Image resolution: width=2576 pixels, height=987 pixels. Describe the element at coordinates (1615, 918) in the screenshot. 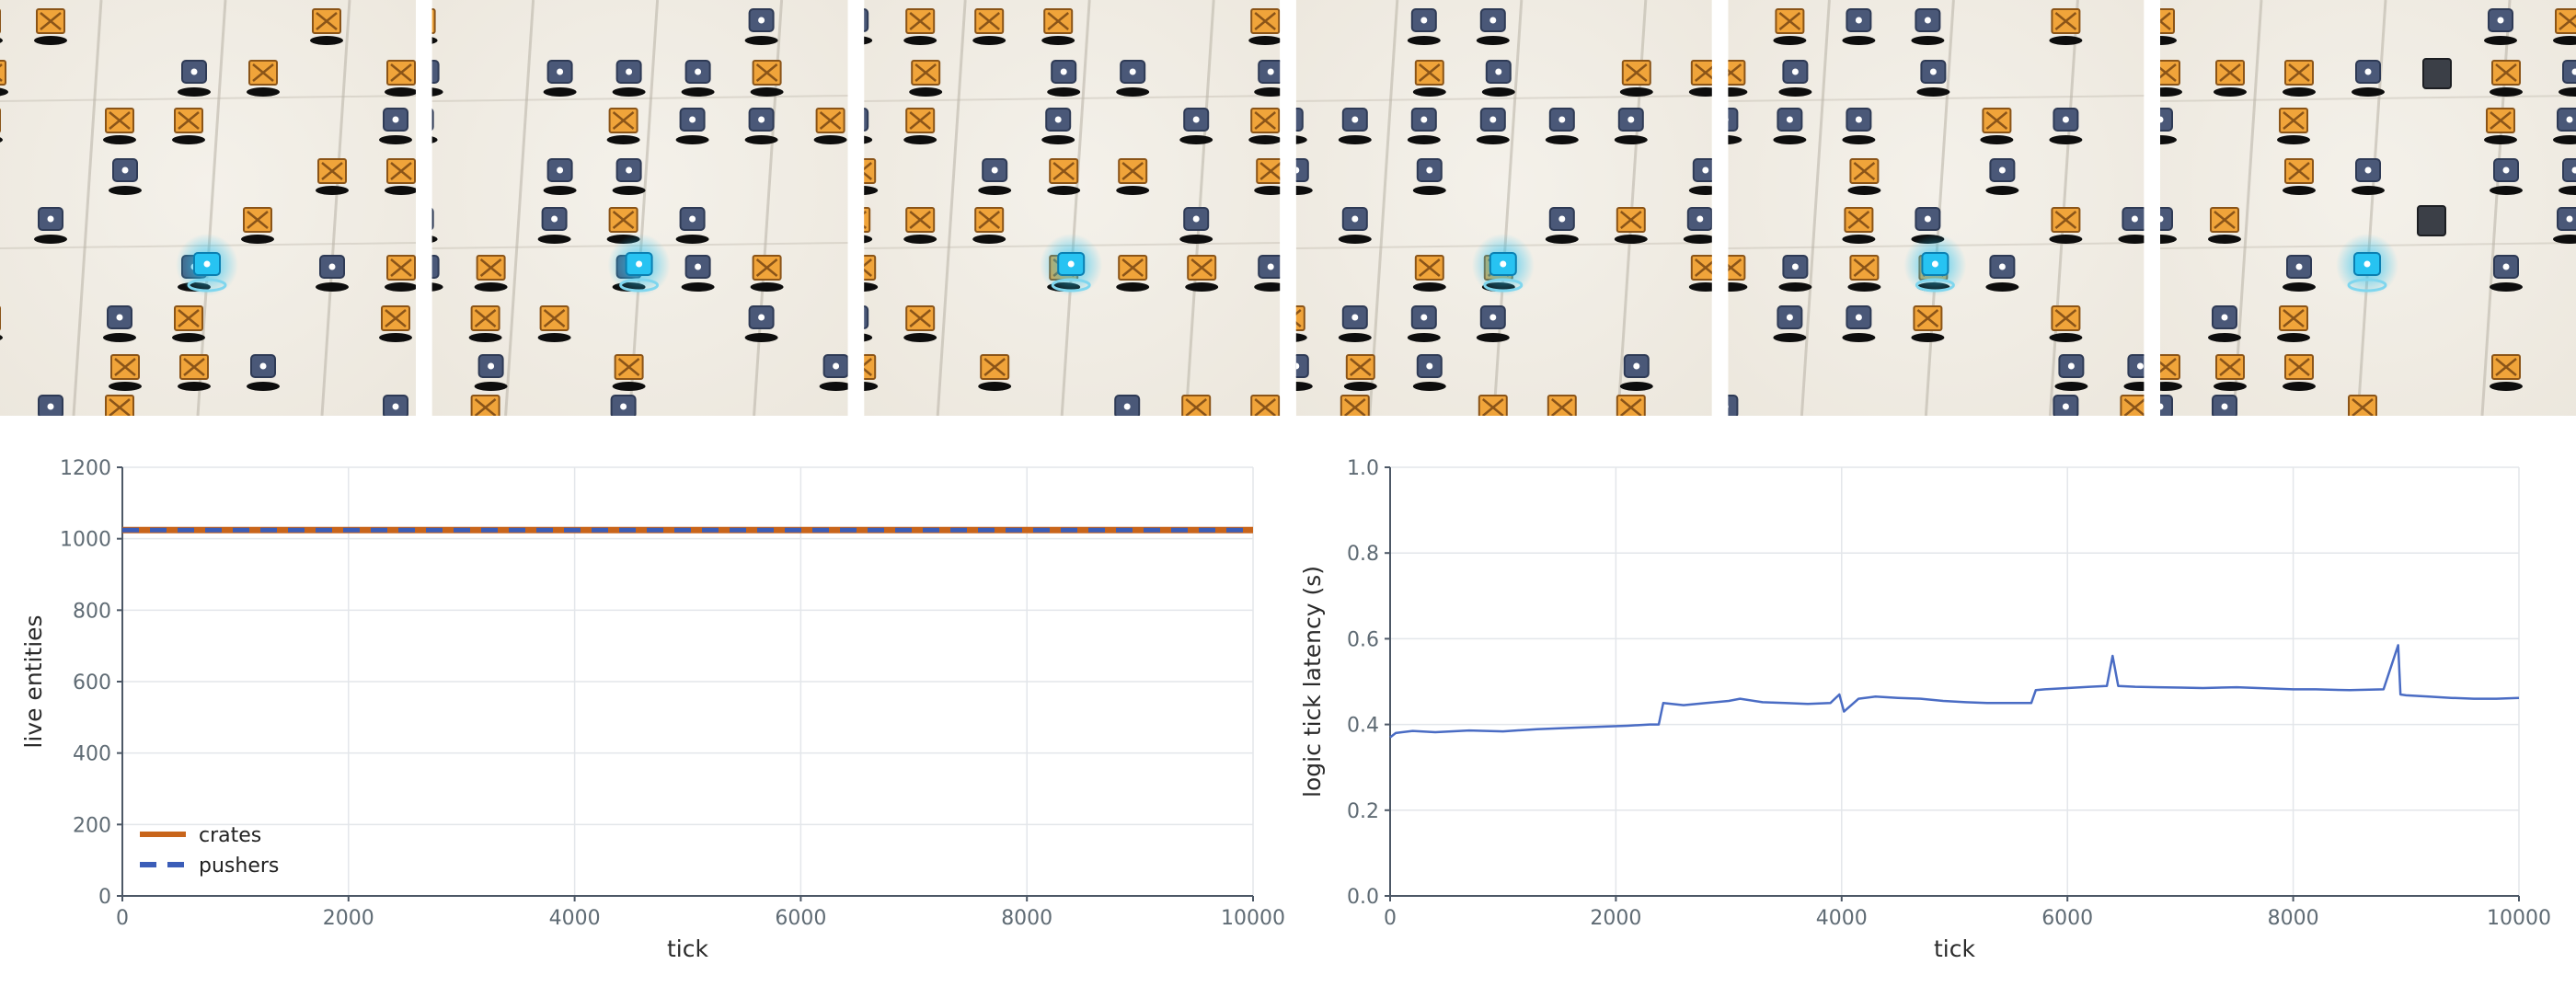

I see `x-tick-label: 2000` at that location.